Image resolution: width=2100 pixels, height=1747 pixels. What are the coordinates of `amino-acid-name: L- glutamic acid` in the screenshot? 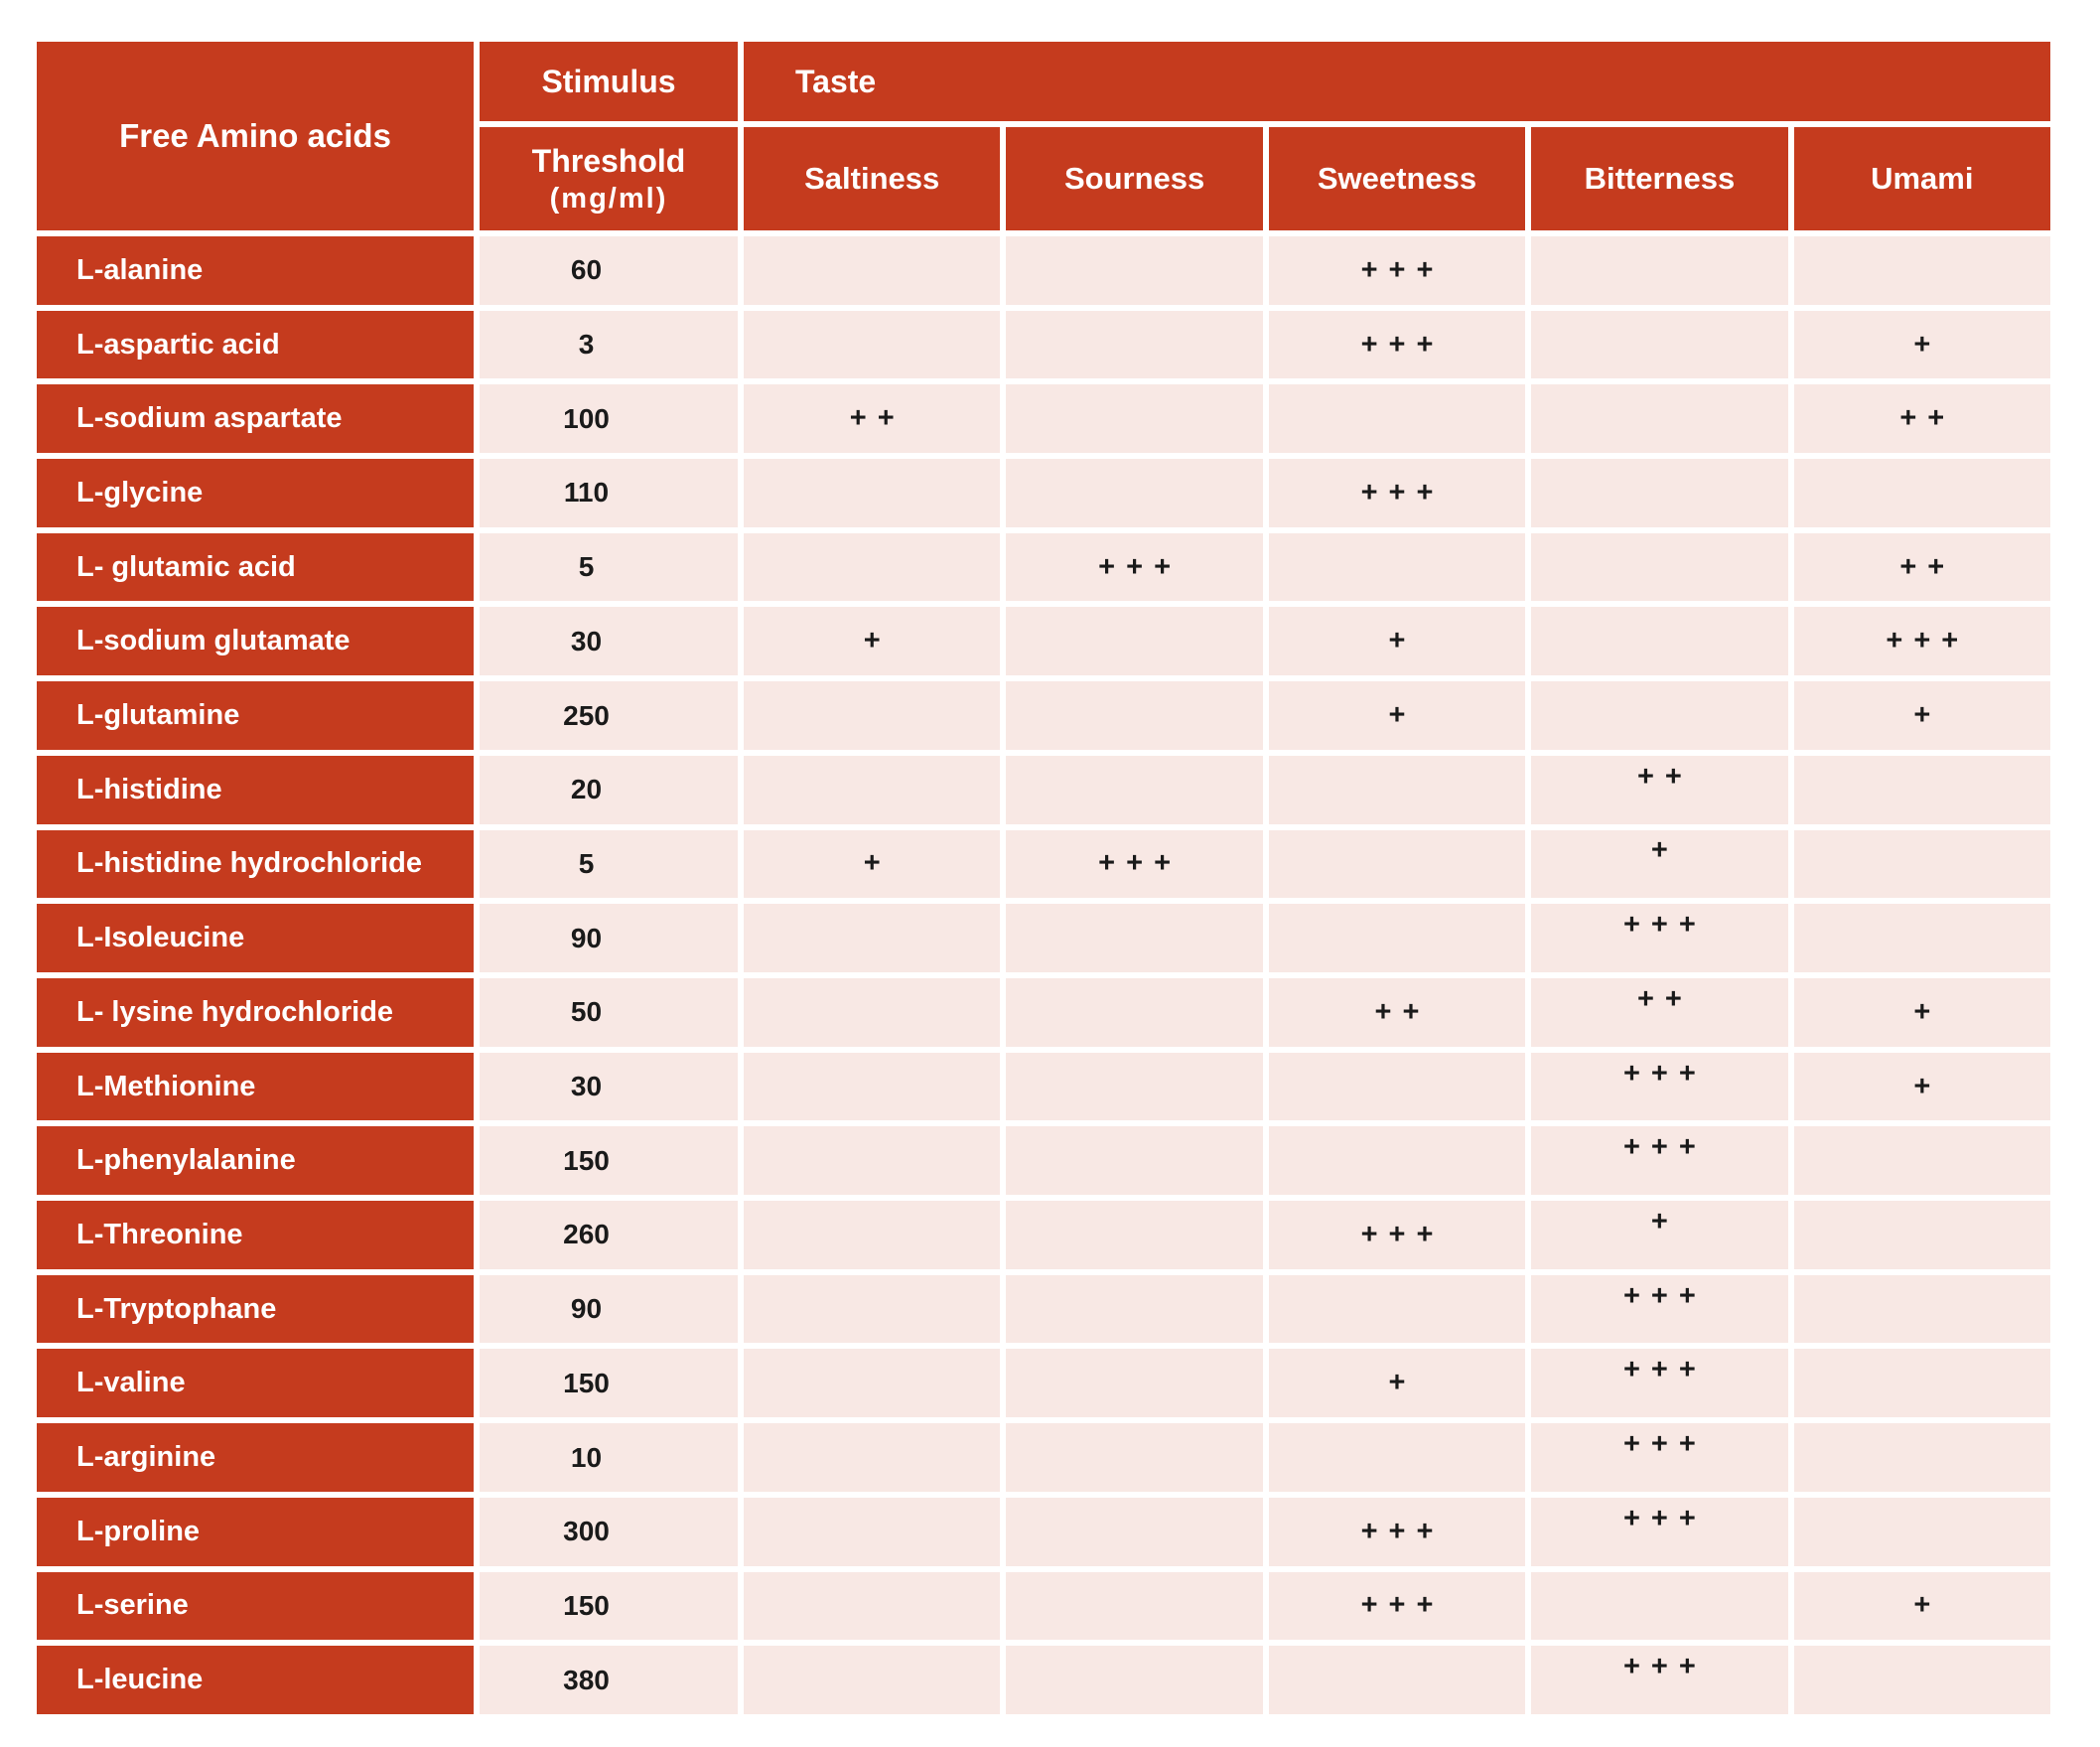 It's located at (186, 566).